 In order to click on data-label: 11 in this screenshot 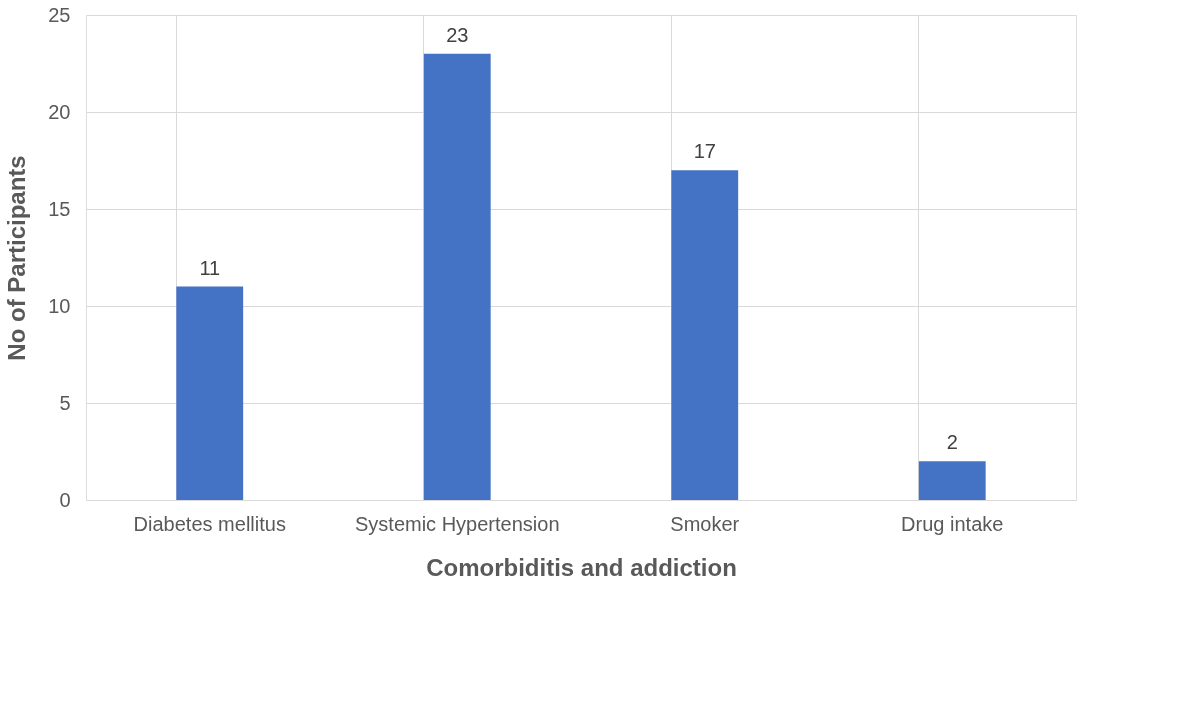, I will do `click(210, 267)`.